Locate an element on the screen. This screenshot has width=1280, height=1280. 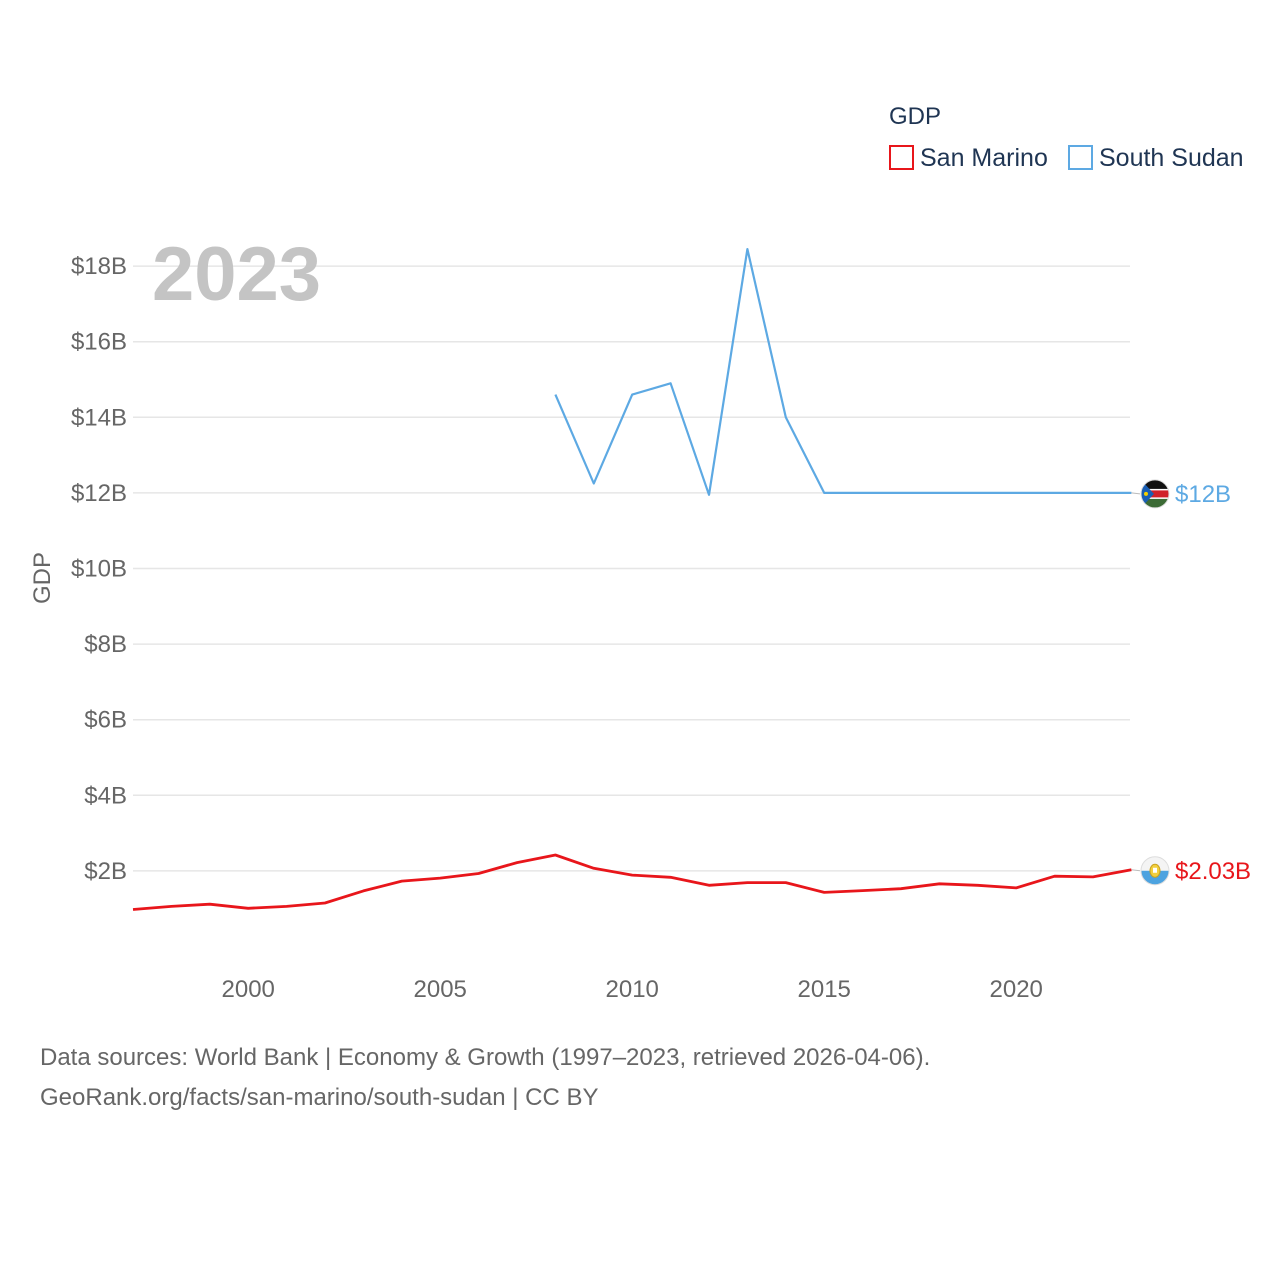
year-label: 2023 is located at coordinates (236, 274).